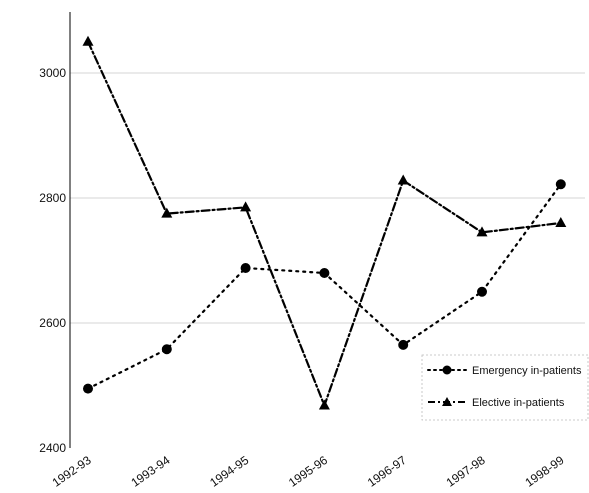 This screenshot has width=589, height=493. I want to click on x-tick-label: 1995-96, so click(308, 471).